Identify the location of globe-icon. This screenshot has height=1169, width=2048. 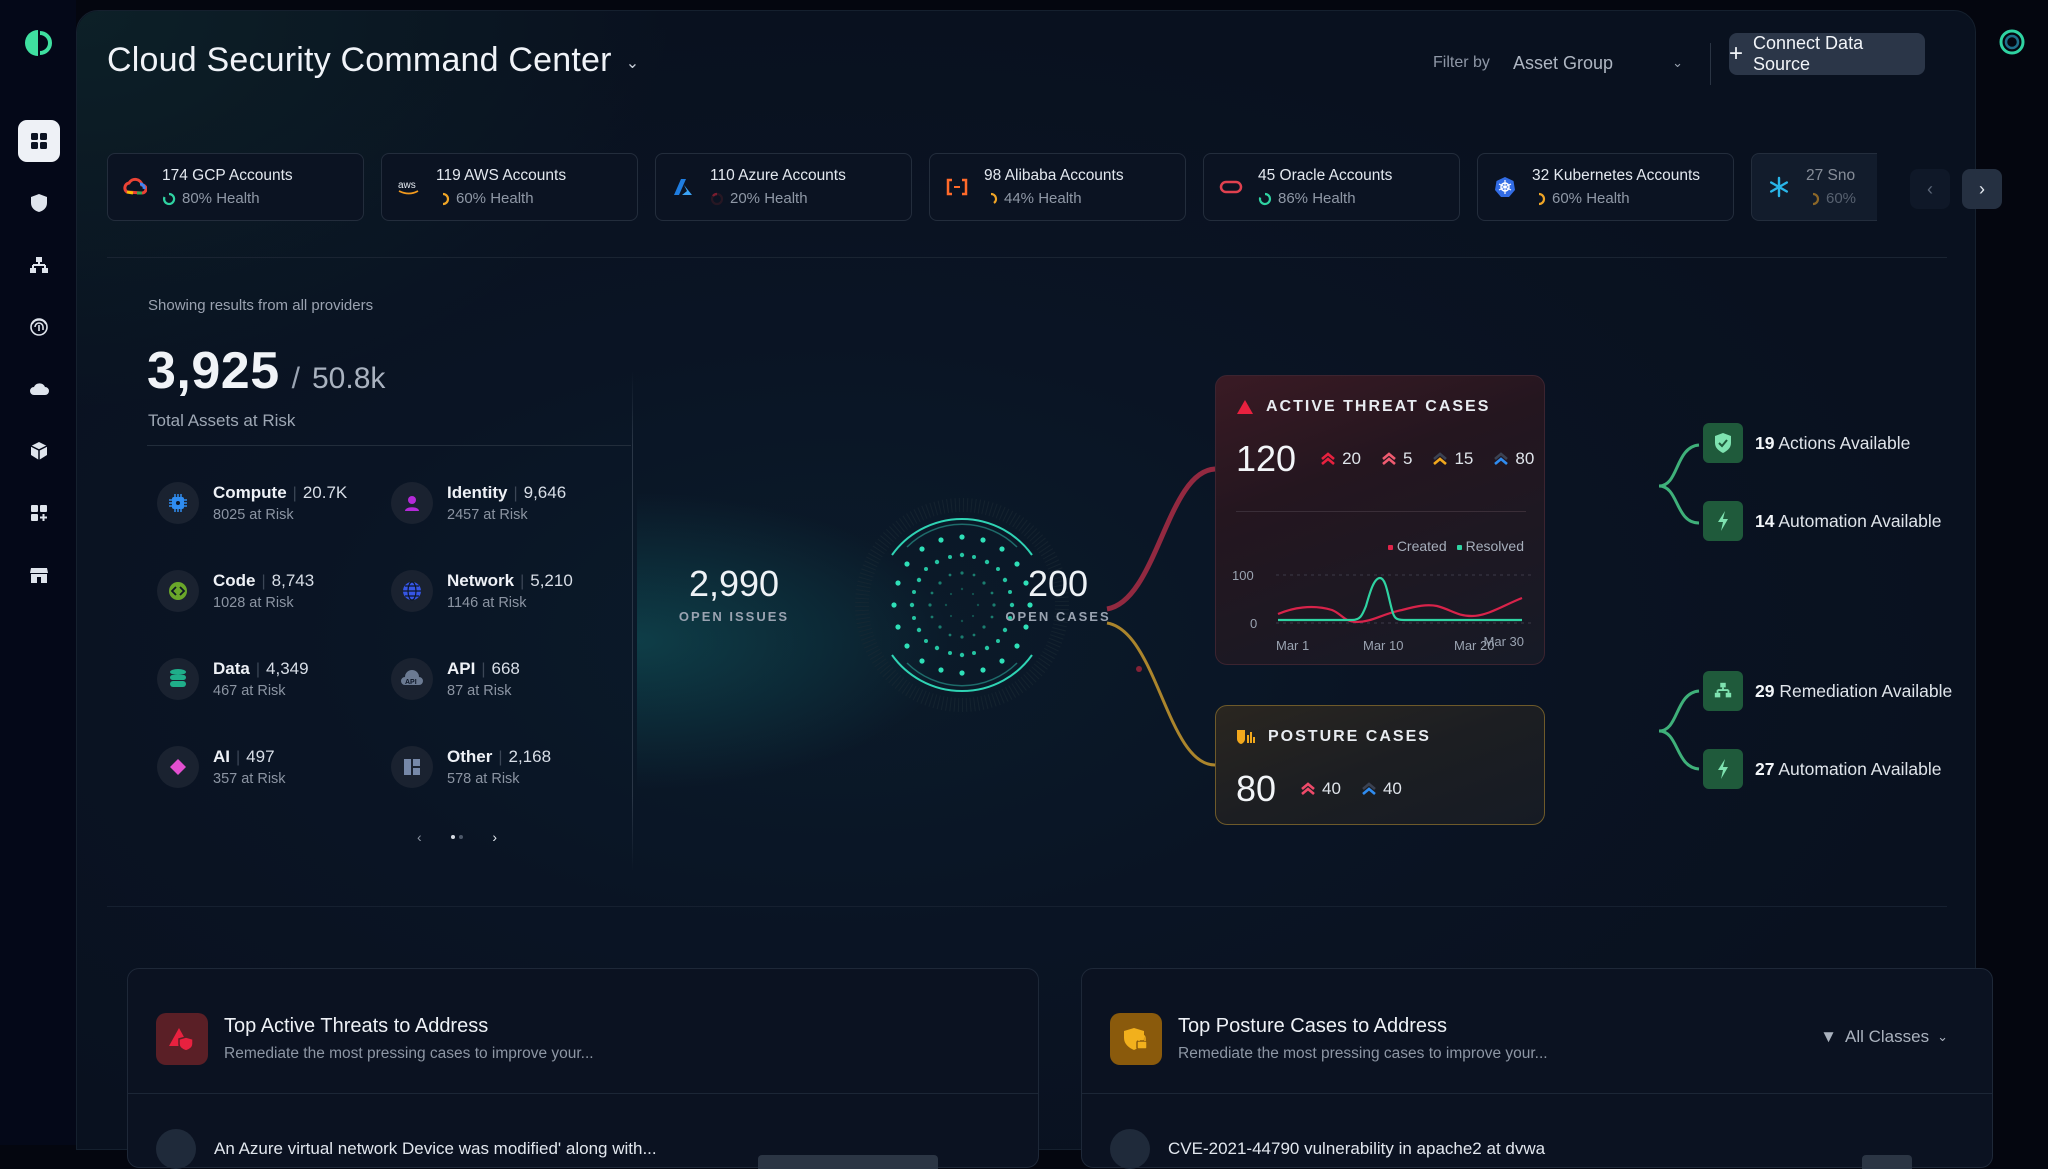
(412, 591).